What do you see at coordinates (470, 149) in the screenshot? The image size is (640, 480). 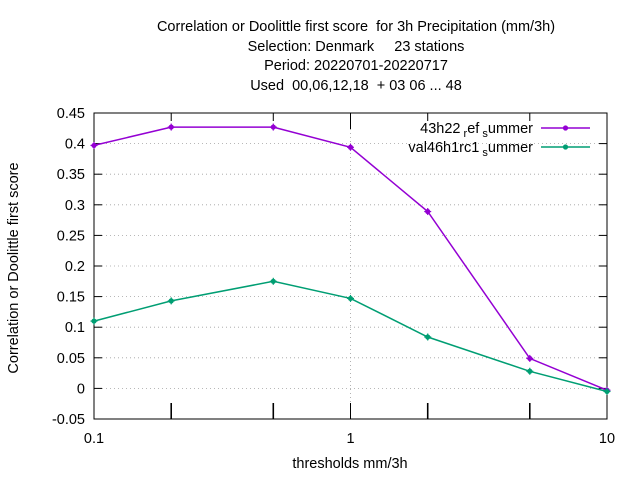 I see `legend-label: val46h1rc1 summer` at bounding box center [470, 149].